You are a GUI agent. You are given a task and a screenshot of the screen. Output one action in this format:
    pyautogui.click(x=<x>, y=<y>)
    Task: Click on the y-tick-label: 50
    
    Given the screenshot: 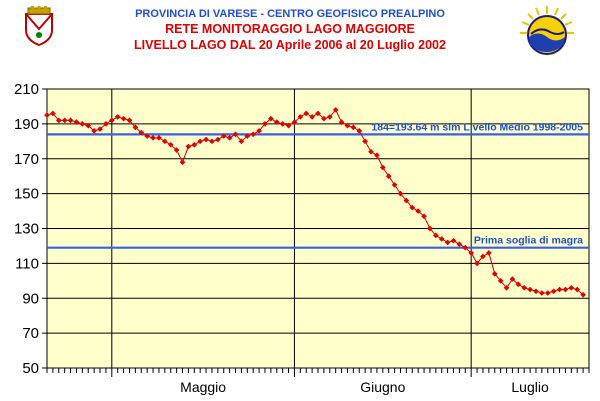 What is the action you would take?
    pyautogui.click(x=30, y=368)
    